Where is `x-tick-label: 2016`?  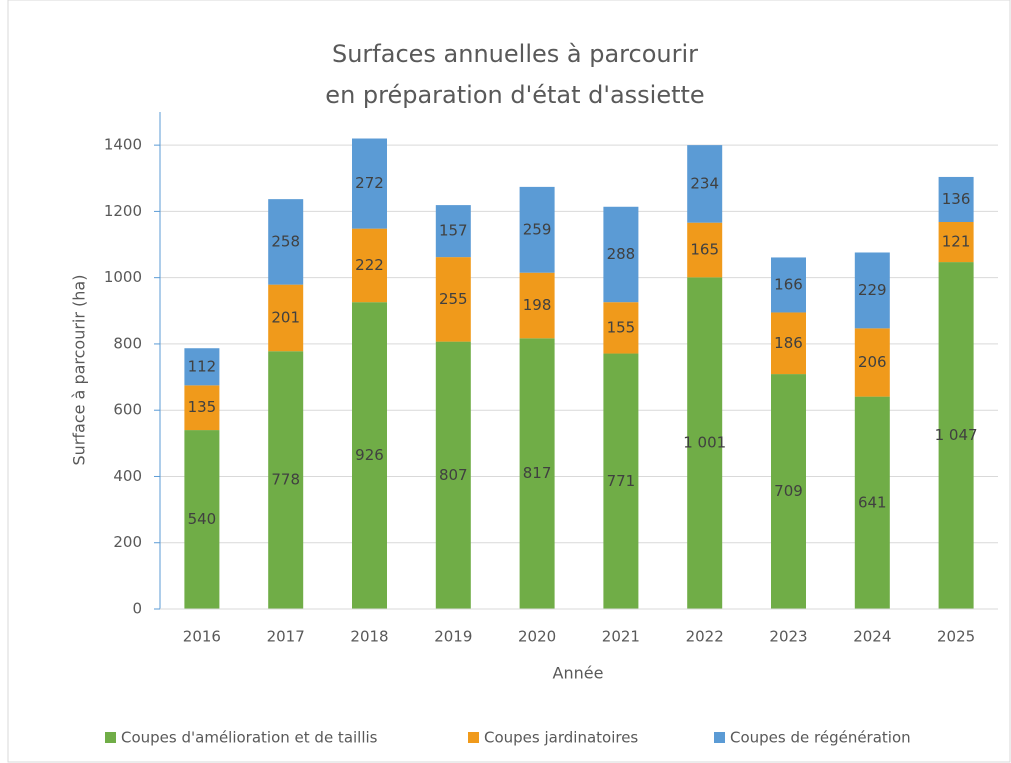
x-tick-label: 2016 is located at coordinates (202, 637).